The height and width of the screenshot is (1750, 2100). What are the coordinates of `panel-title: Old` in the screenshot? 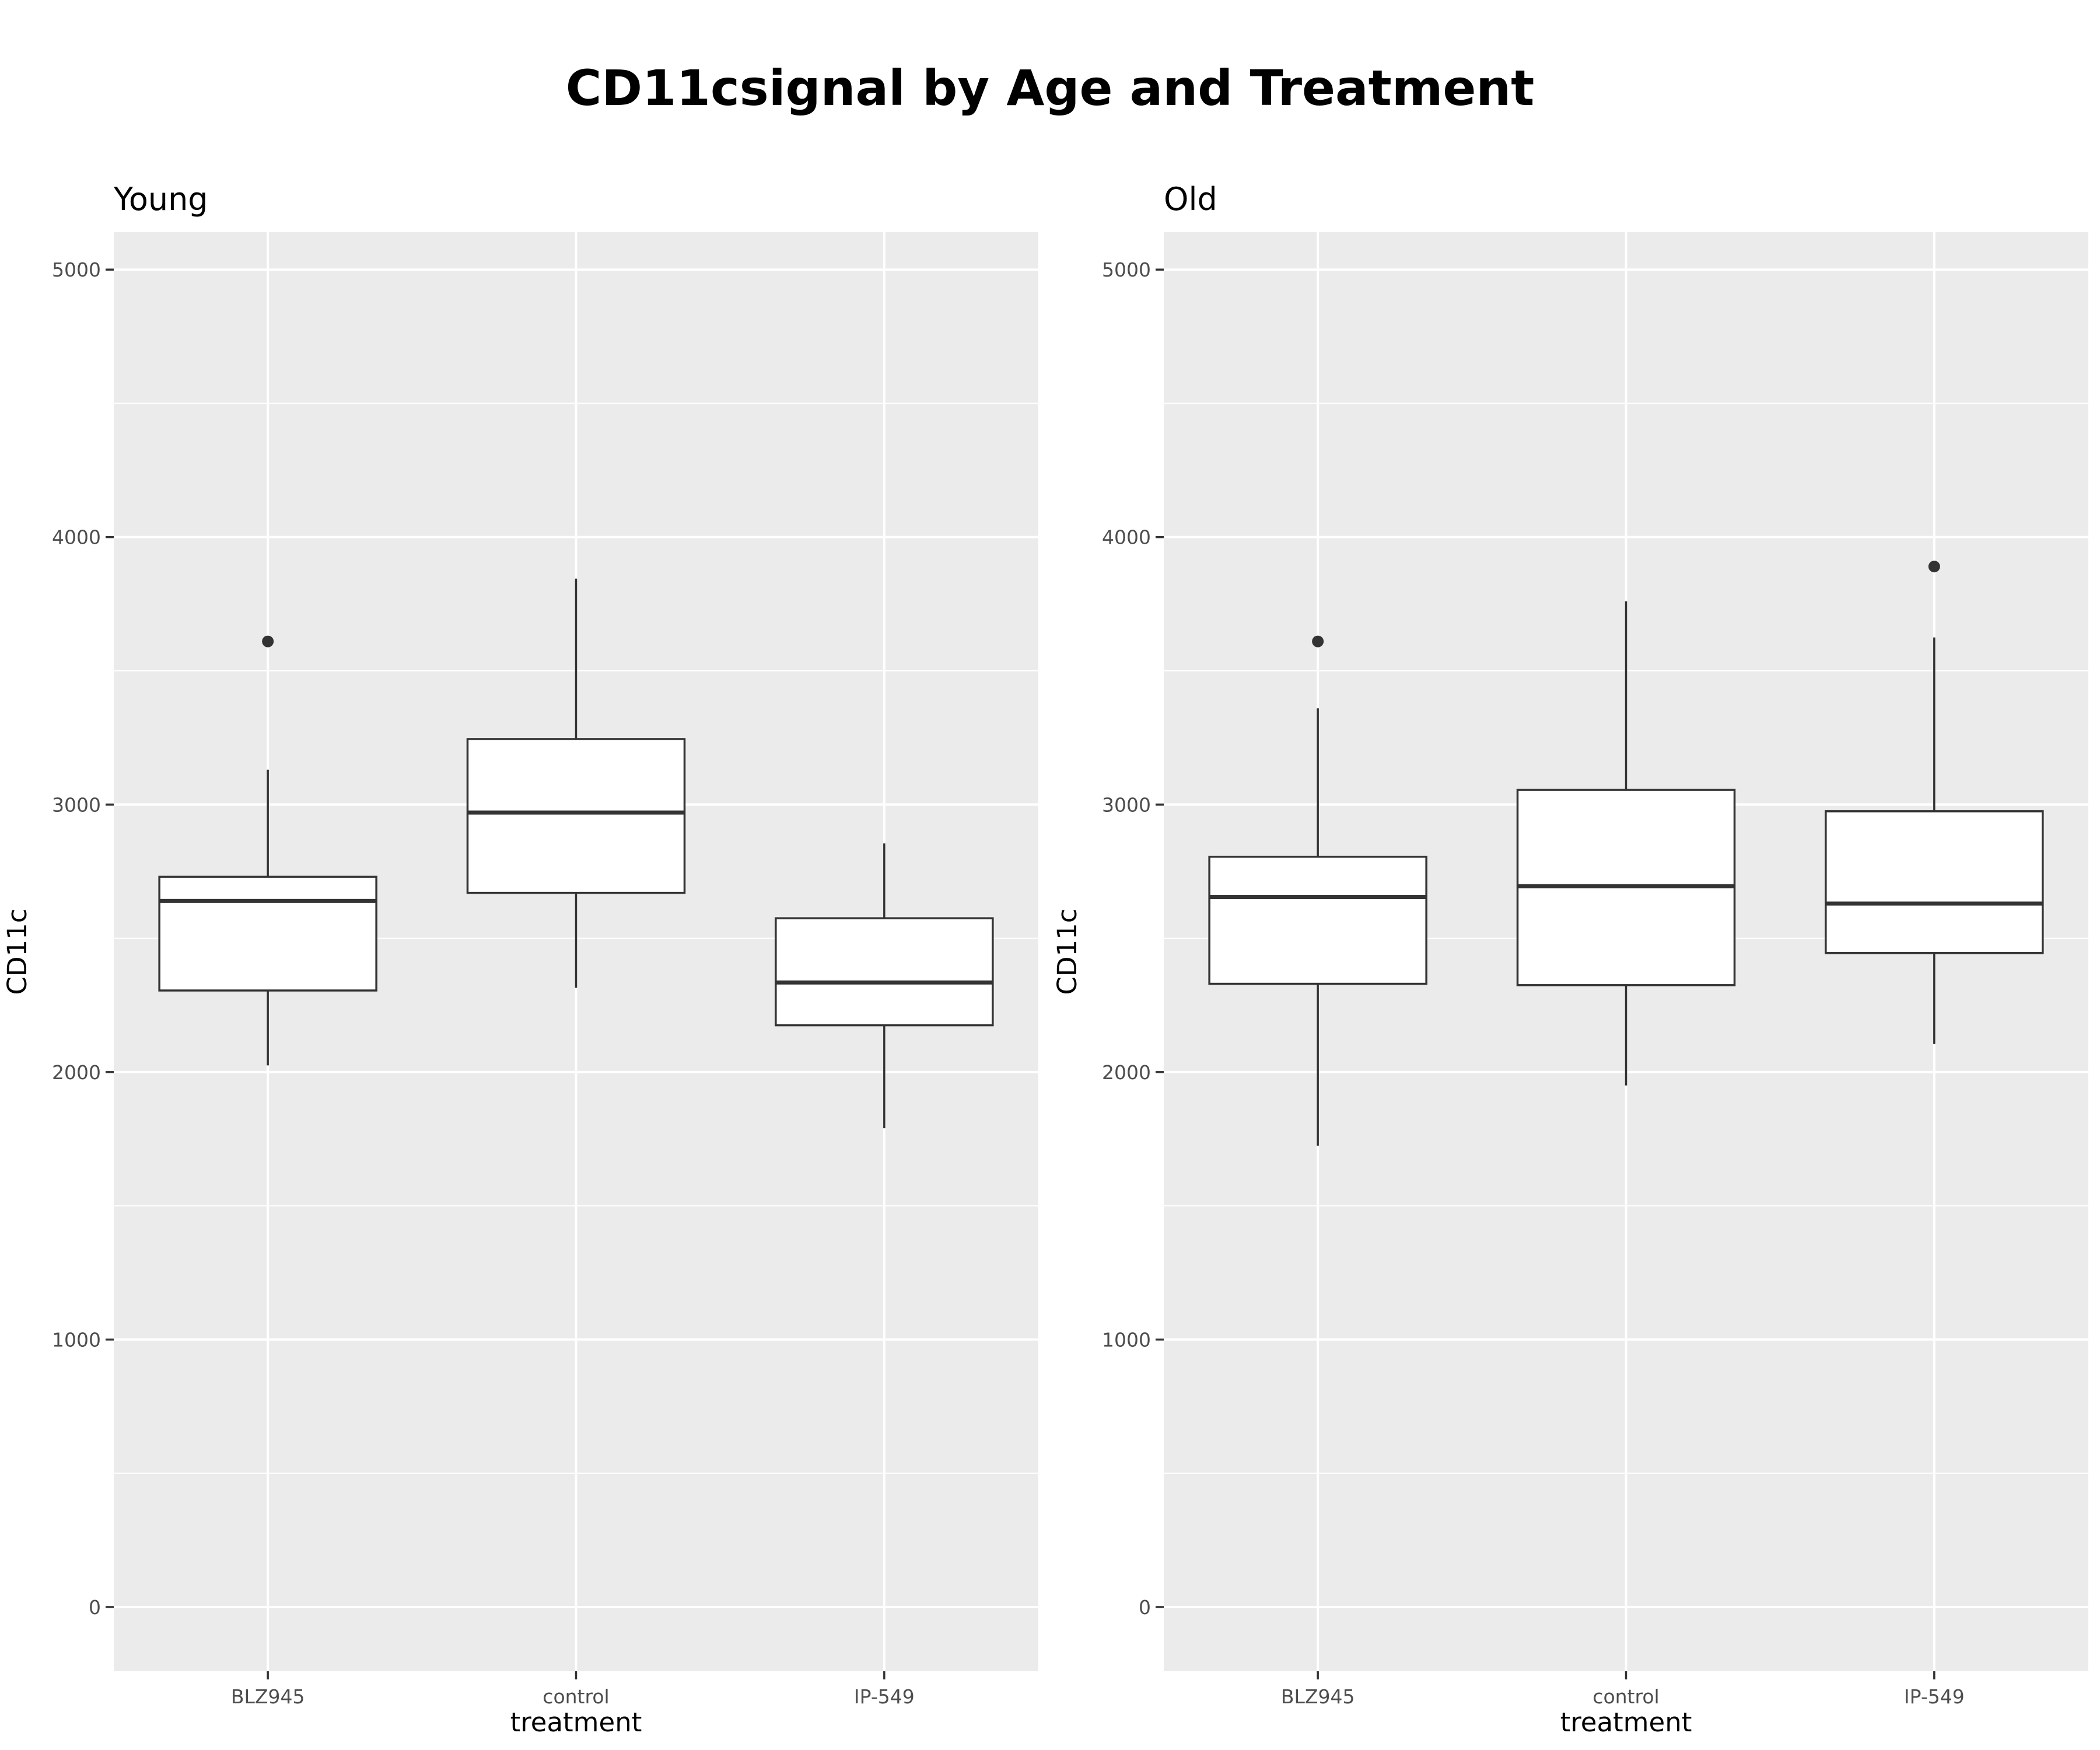 It's located at (1190, 199).